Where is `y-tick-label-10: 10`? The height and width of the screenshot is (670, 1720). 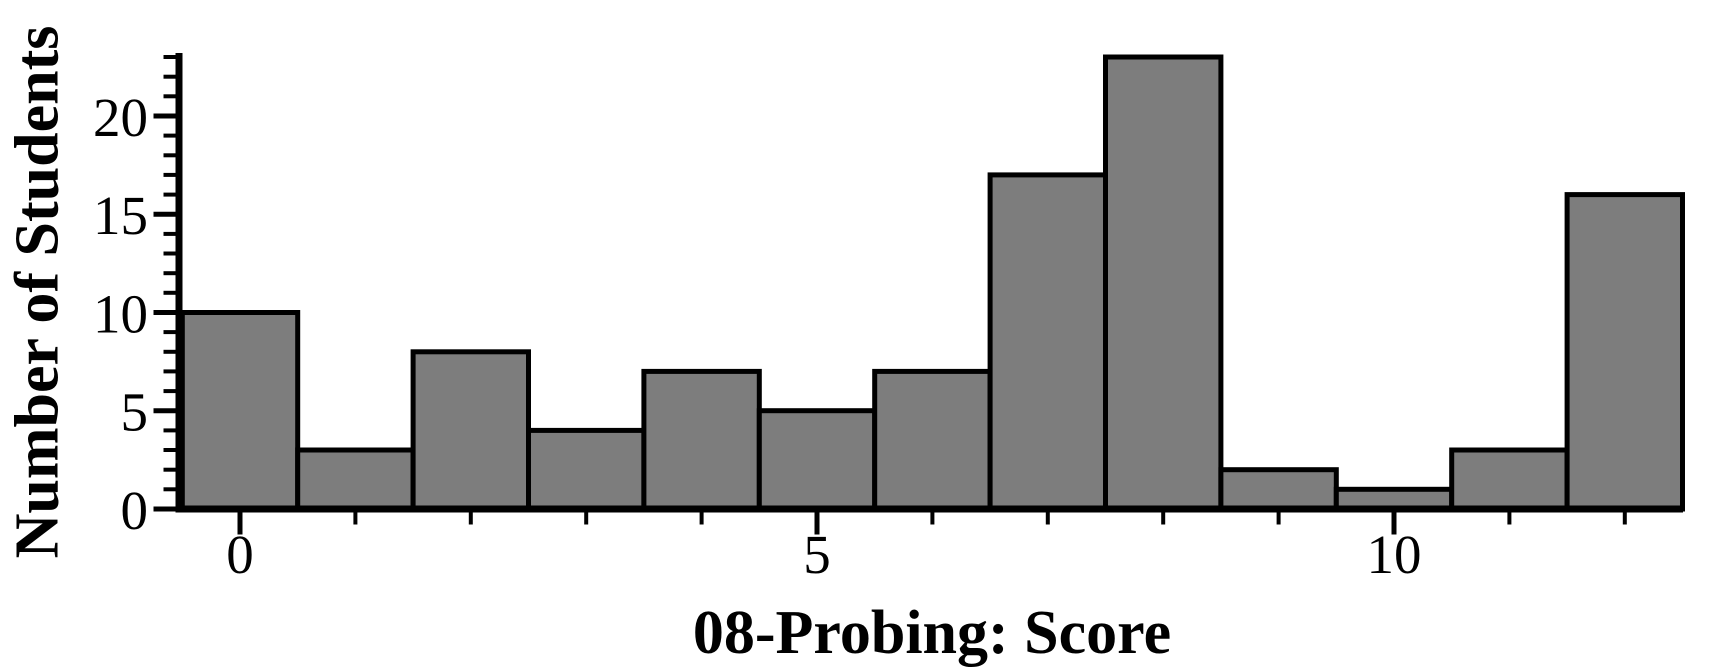
y-tick-label-10: 10 is located at coordinates (120, 313).